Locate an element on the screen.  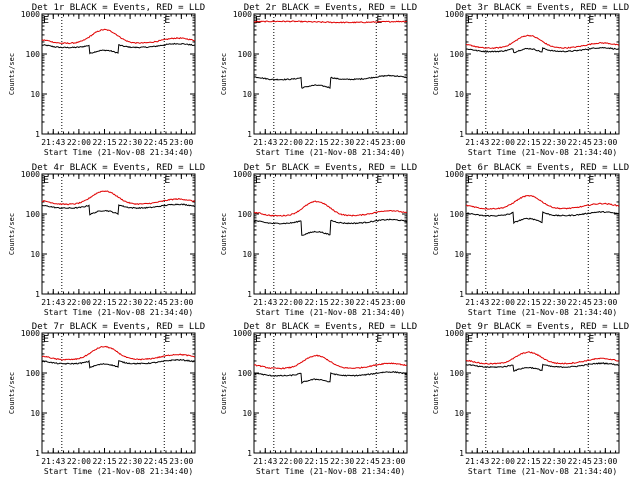
panel-title: Det 6r BLACK = Events, RED = LLD is located at coordinates (542, 168).